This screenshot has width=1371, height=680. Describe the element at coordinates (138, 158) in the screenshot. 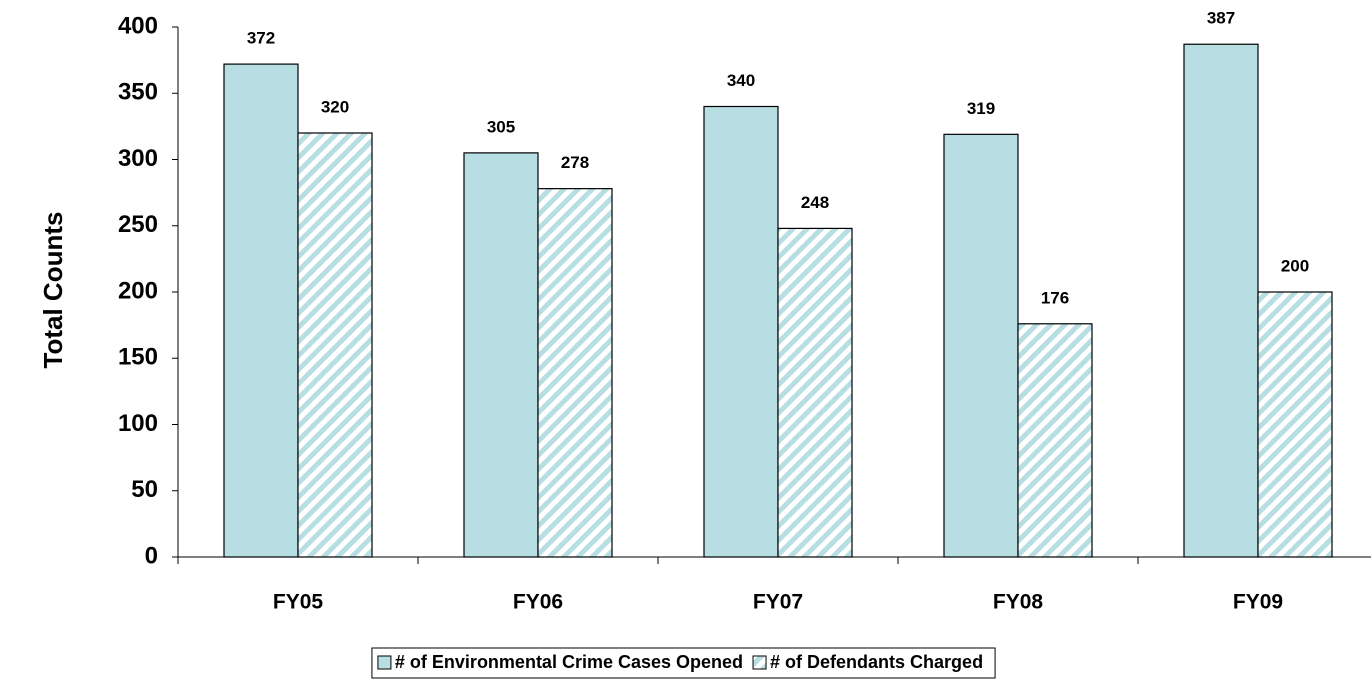

I see `y-tick-label: 300` at that location.